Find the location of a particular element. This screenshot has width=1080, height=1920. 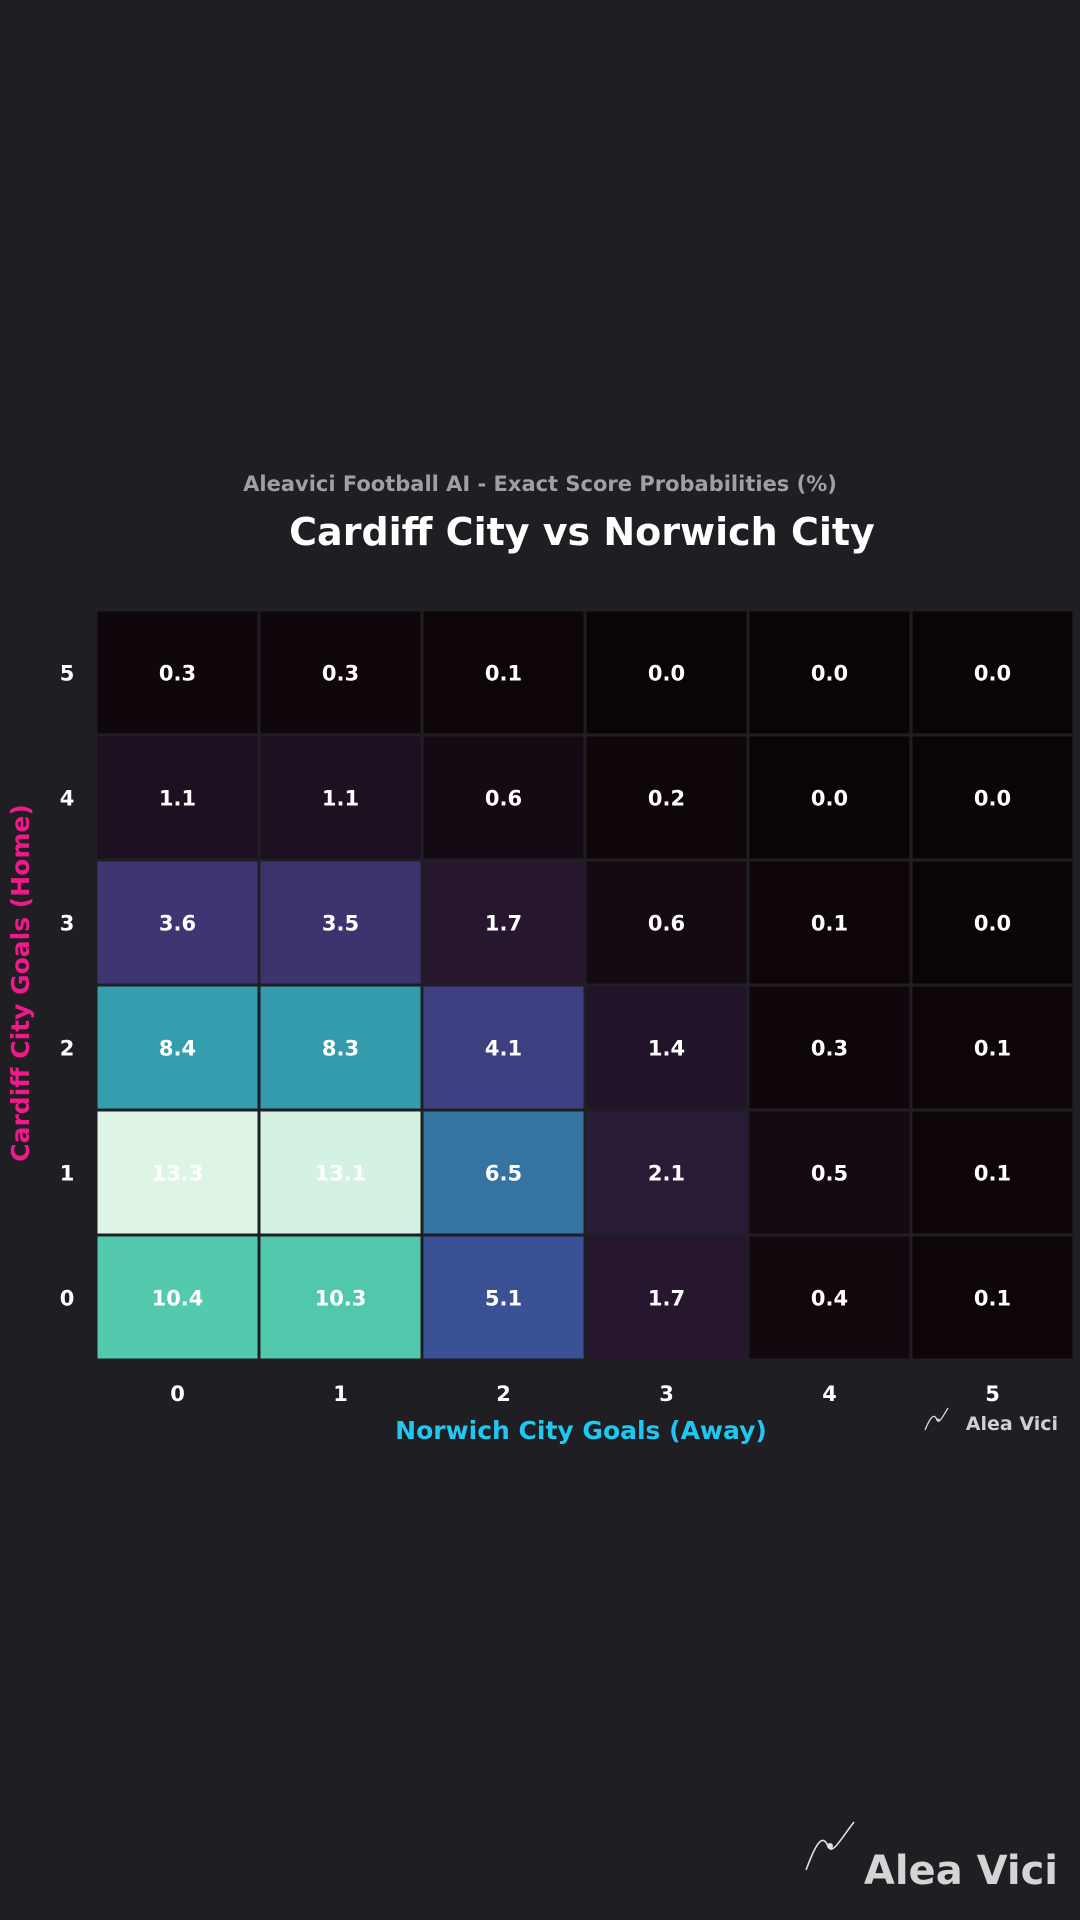

aleavici-logo-dot-icon is located at coordinates (938, 1420).